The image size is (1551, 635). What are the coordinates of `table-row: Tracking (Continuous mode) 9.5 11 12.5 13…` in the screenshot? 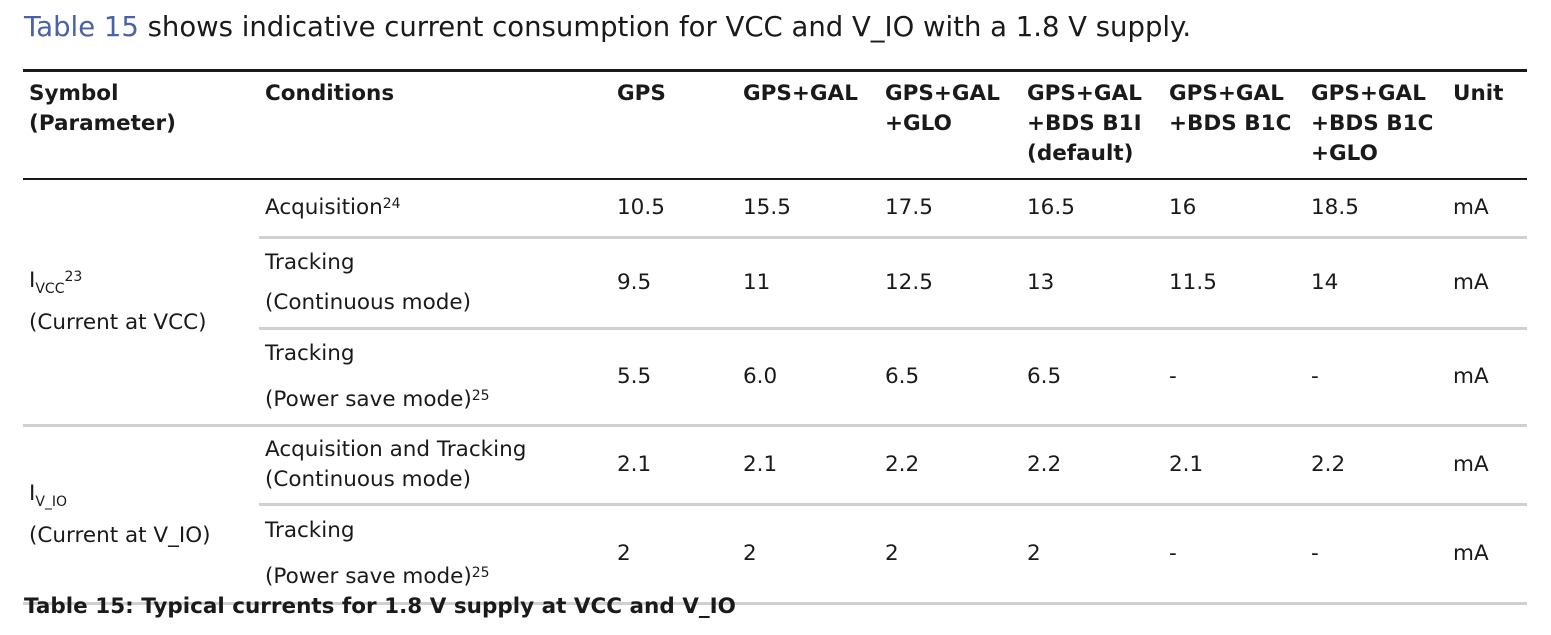 It's located at (775, 283).